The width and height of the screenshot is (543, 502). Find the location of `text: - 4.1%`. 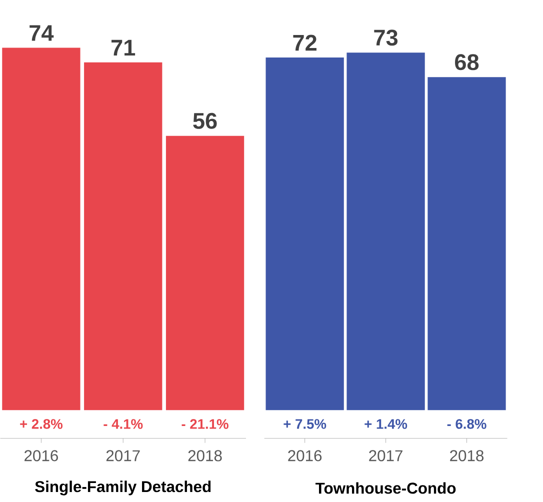

text: - 4.1% is located at coordinates (123, 424).